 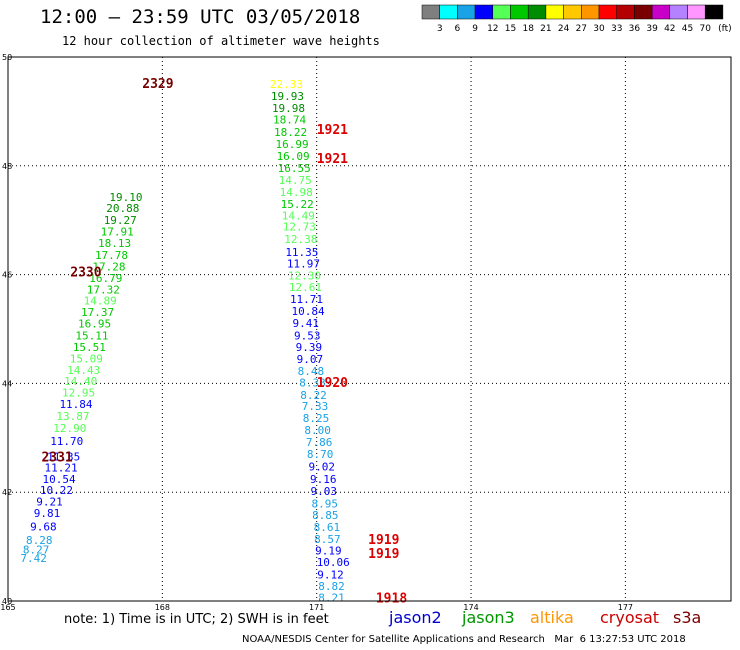 What do you see at coordinates (705, 29) in the screenshot?
I see `color-scale-label: 70` at bounding box center [705, 29].